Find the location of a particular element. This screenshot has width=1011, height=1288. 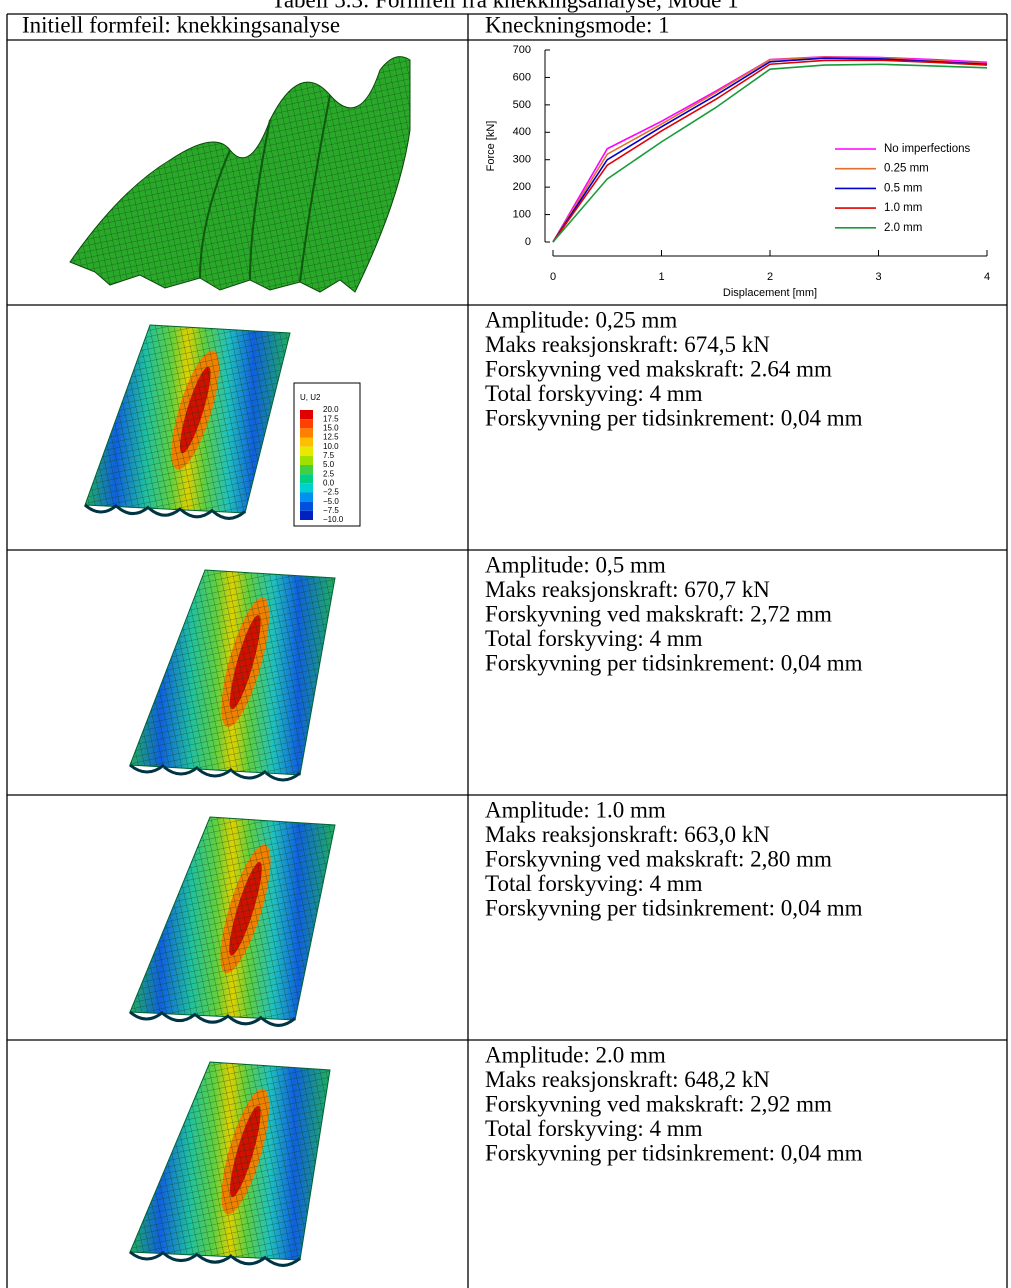

x-tick-label: 3 is located at coordinates (878, 277).